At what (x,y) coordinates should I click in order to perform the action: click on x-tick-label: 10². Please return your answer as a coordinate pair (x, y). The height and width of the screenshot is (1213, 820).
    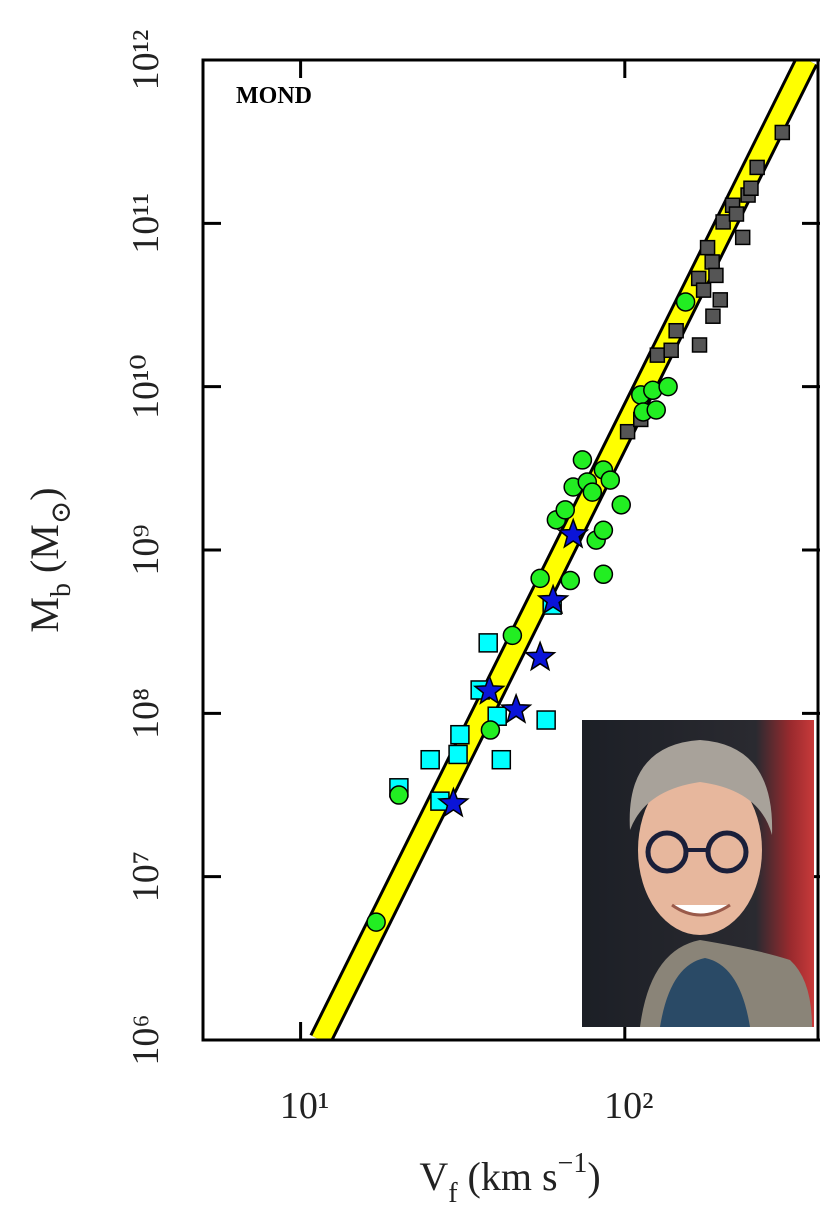
    Looking at the image, I should click on (628, 1106).